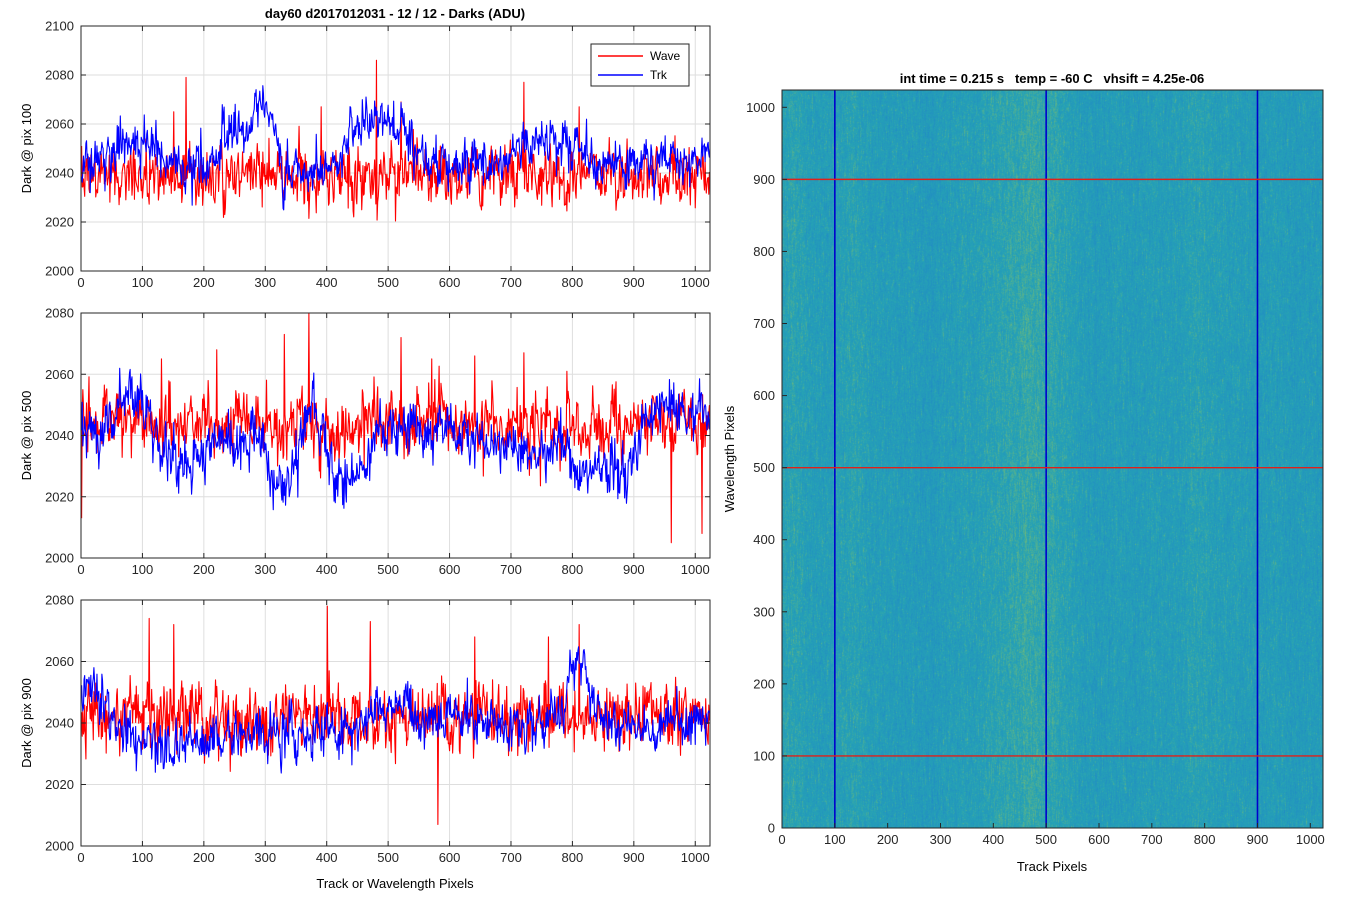  Describe the element at coordinates (764, 683) in the screenshot. I see `y-tick-label: 200` at that location.